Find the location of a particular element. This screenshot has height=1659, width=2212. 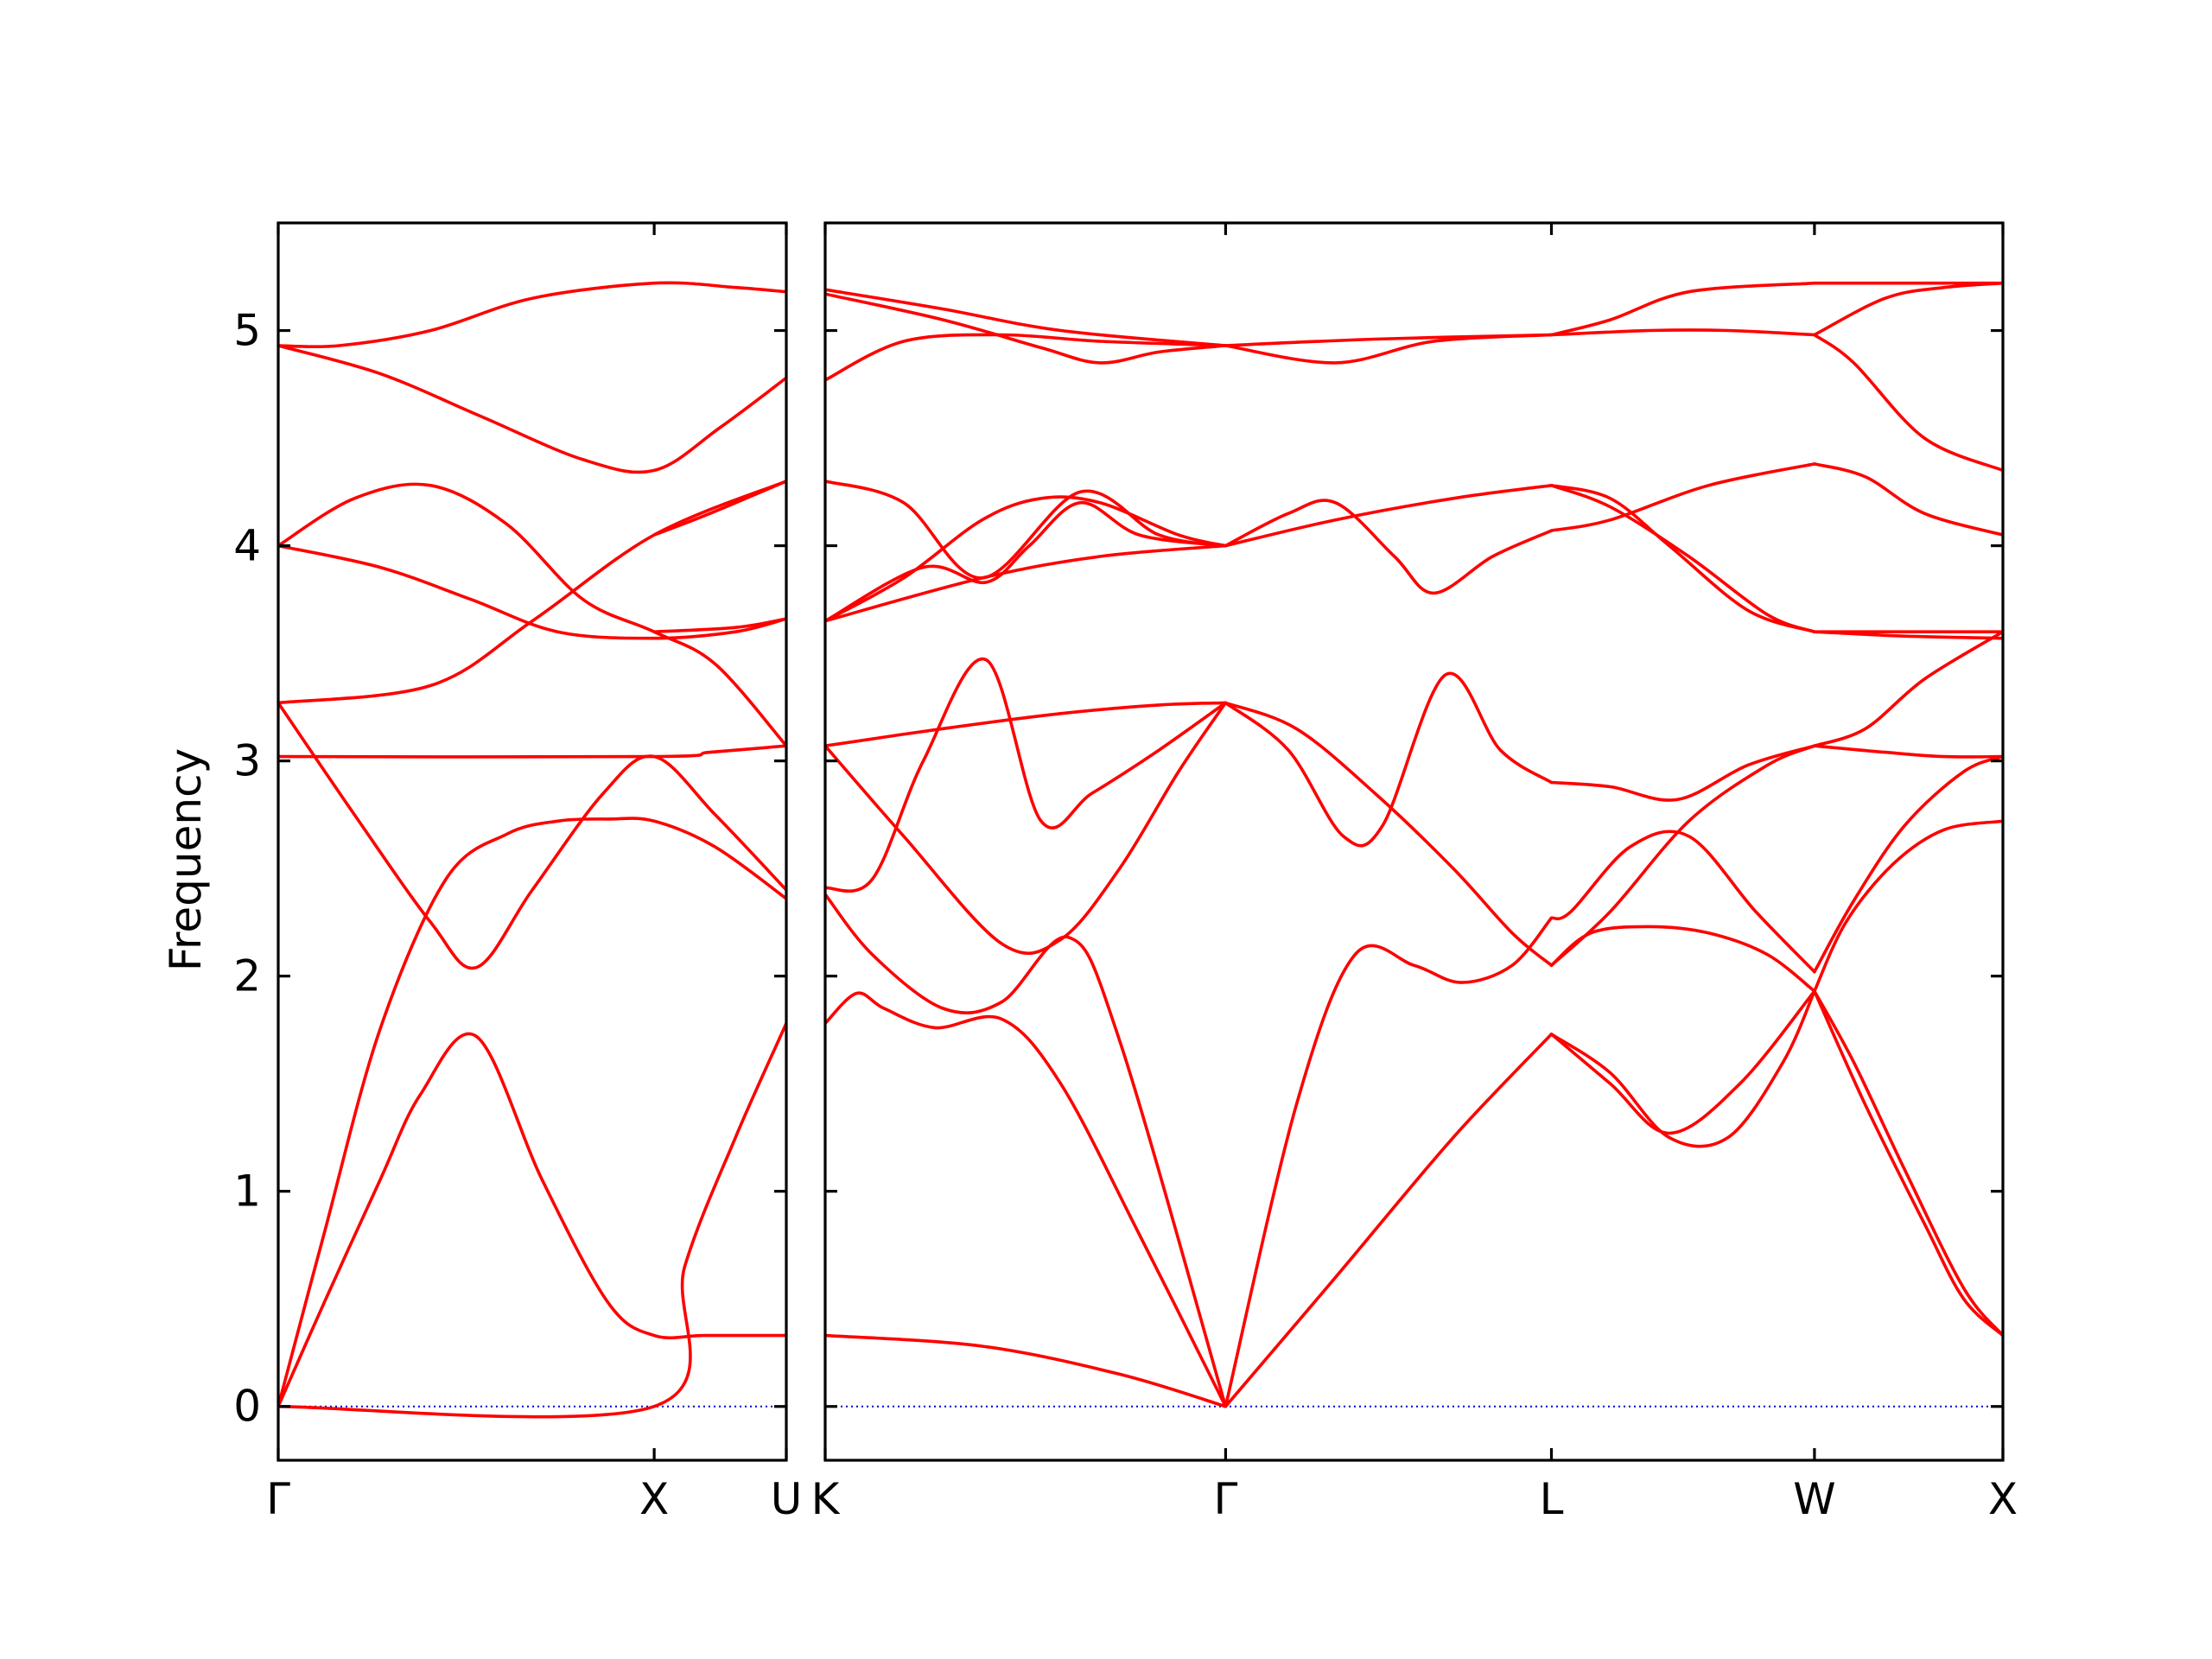

y-axis-title: Frequency is located at coordinates (186, 859).